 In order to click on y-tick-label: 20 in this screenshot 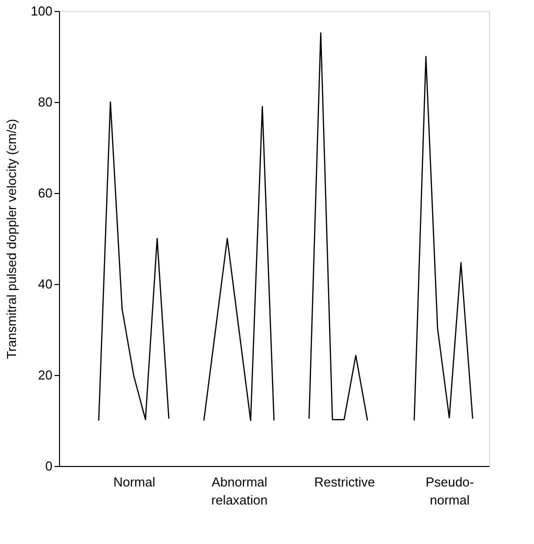, I will do `click(45, 375)`.